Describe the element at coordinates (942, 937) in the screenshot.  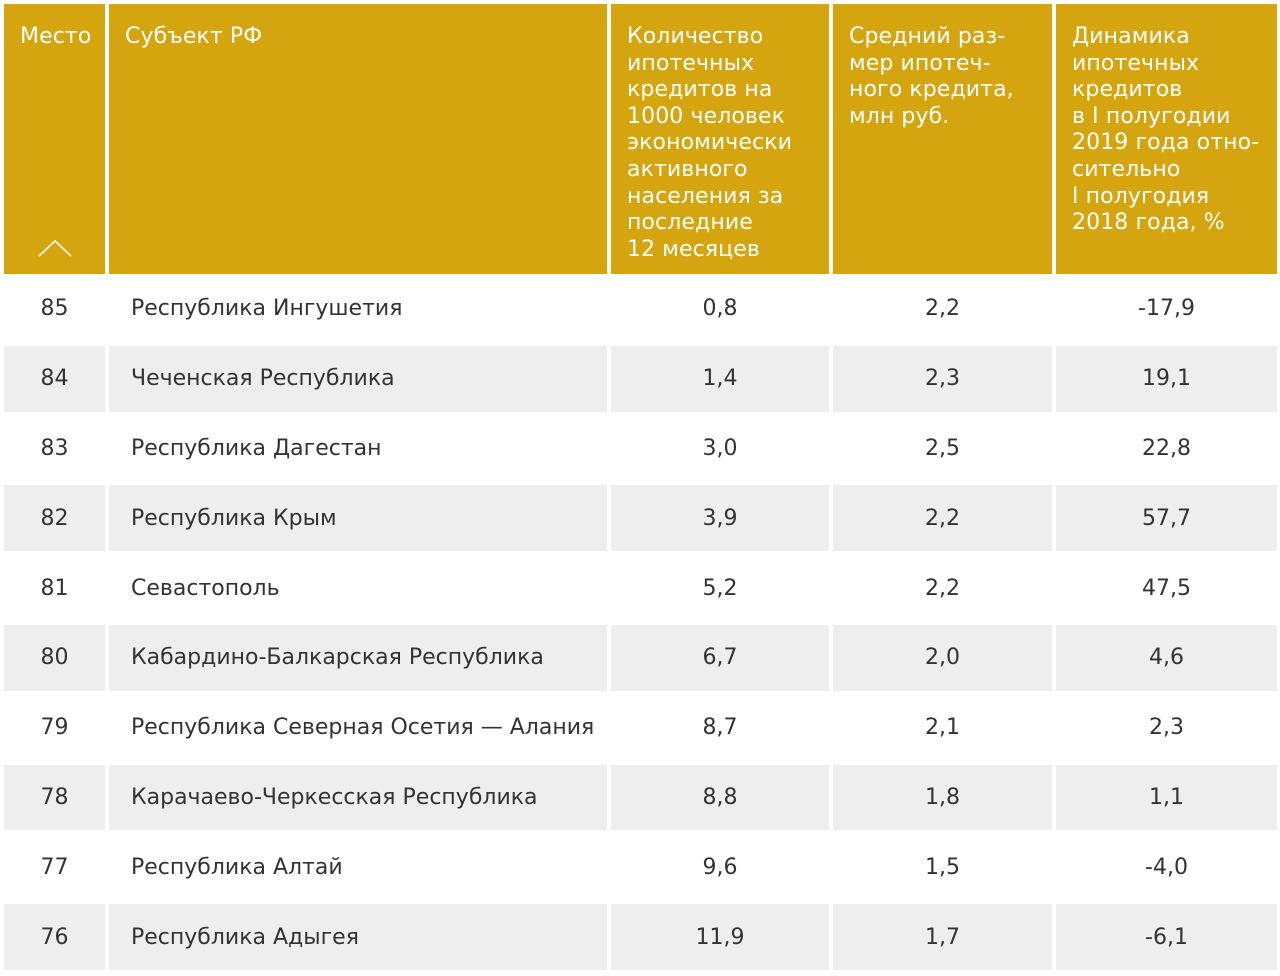
I see `cell-avg-size: 1,7` at that location.